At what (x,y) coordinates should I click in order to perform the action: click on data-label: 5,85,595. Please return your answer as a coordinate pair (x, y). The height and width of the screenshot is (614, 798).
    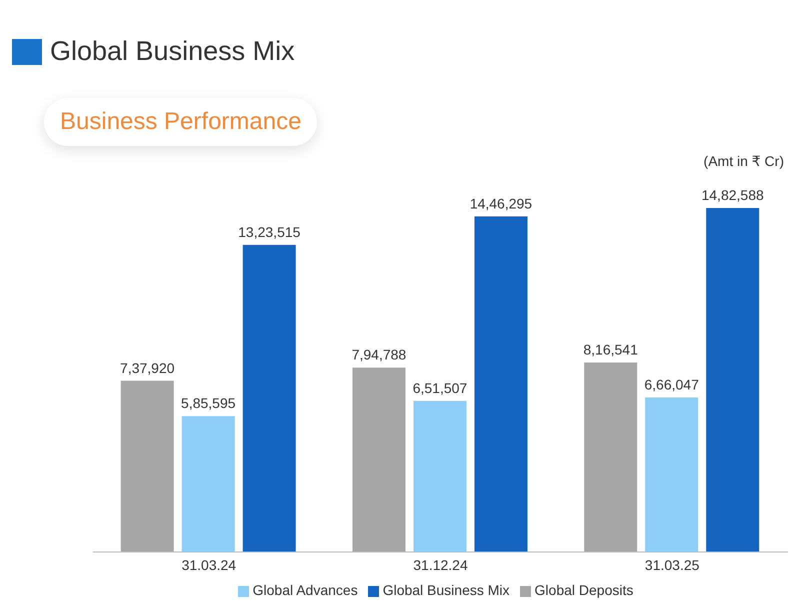
    Looking at the image, I should click on (208, 403).